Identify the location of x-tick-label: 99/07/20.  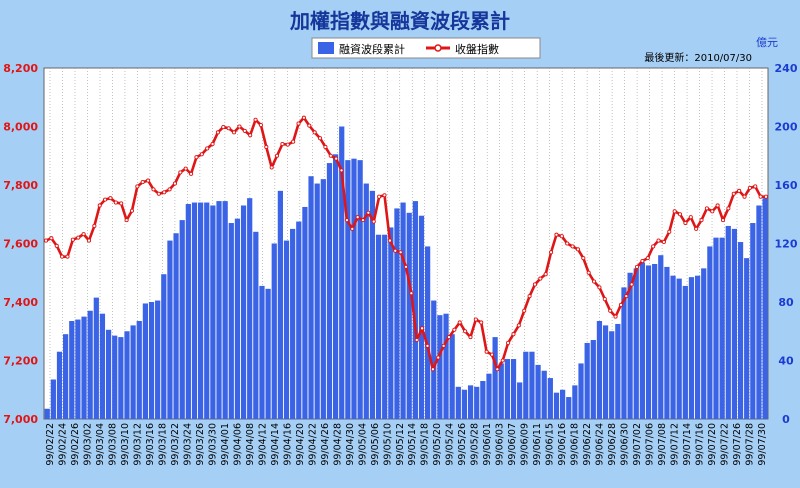
(712, 444).